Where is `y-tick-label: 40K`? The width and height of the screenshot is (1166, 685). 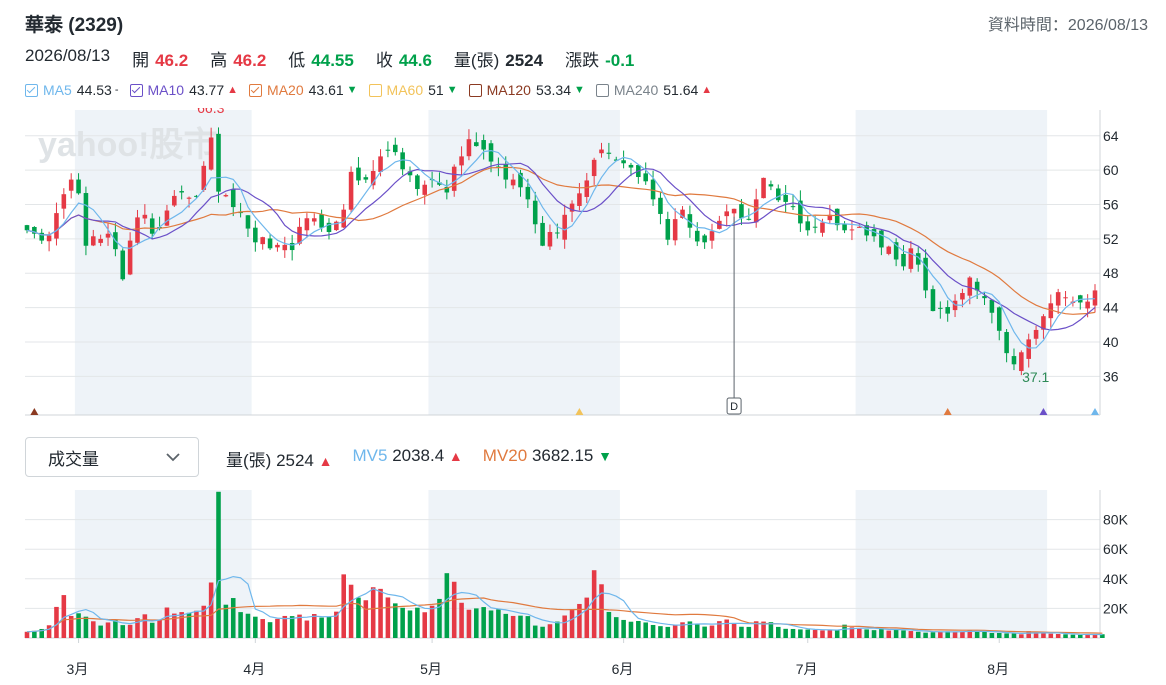 y-tick-label: 40K is located at coordinates (1116, 579).